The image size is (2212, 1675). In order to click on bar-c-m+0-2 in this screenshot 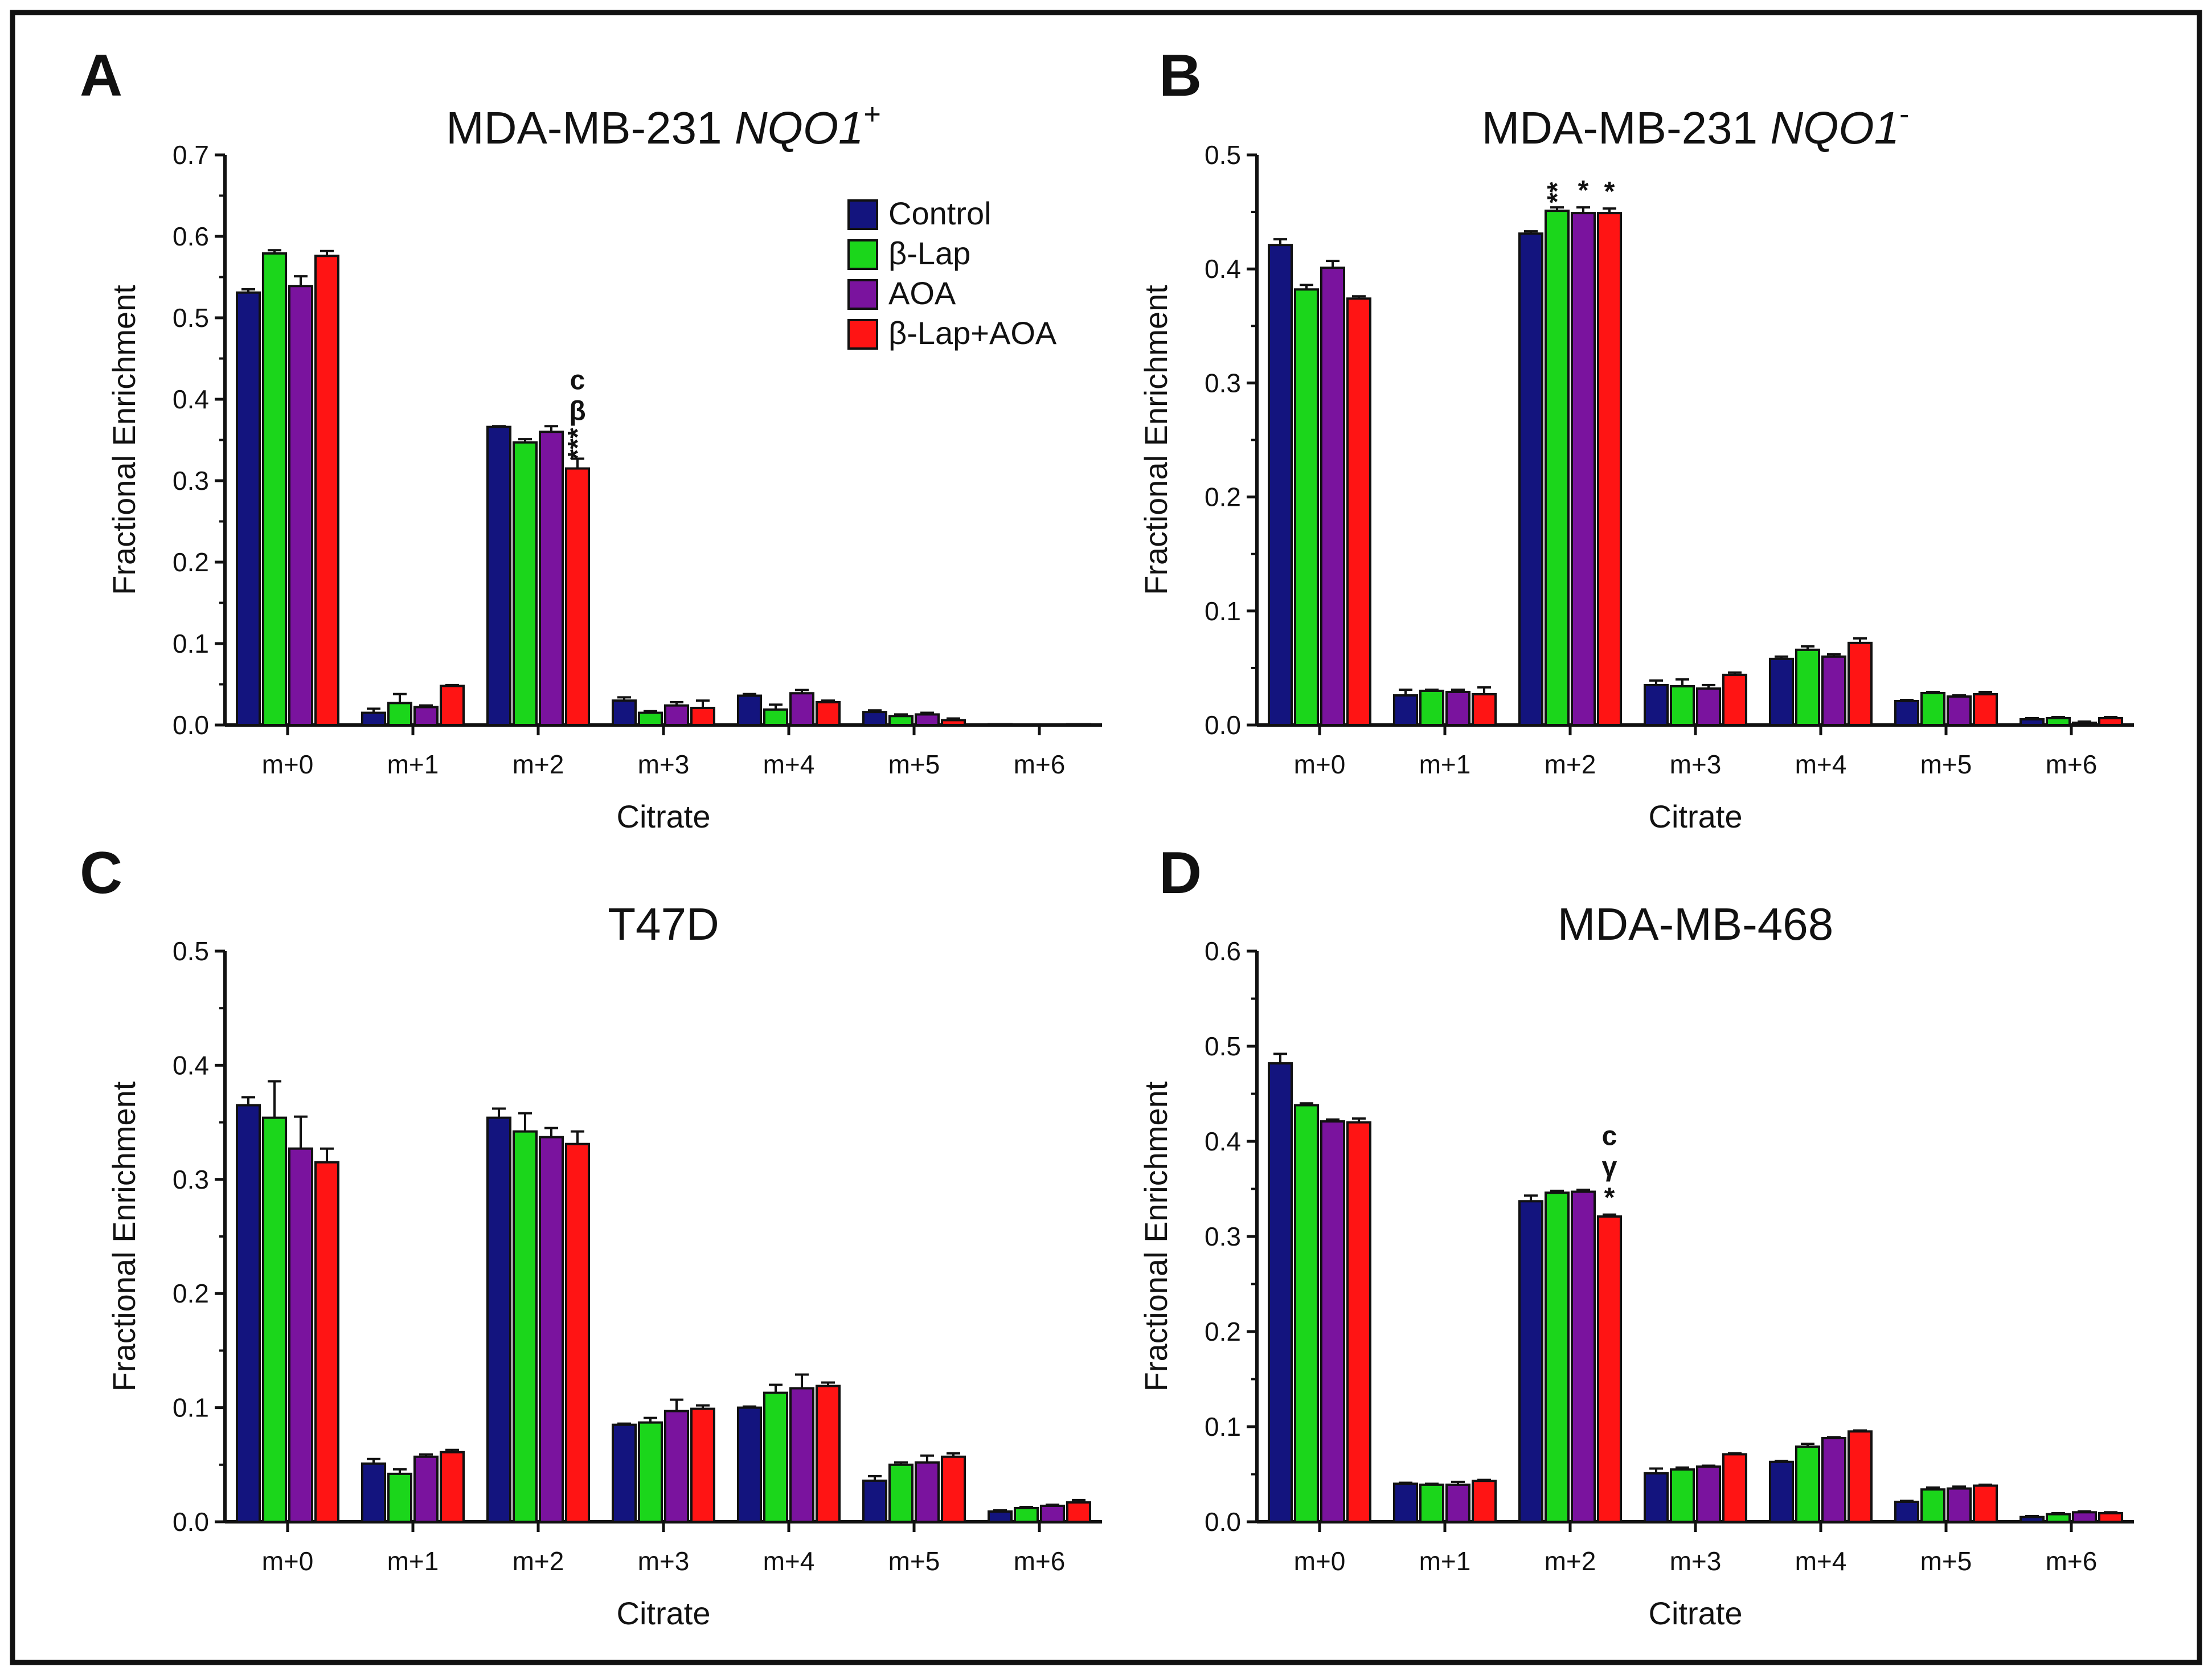, I will do `click(300, 1335)`.